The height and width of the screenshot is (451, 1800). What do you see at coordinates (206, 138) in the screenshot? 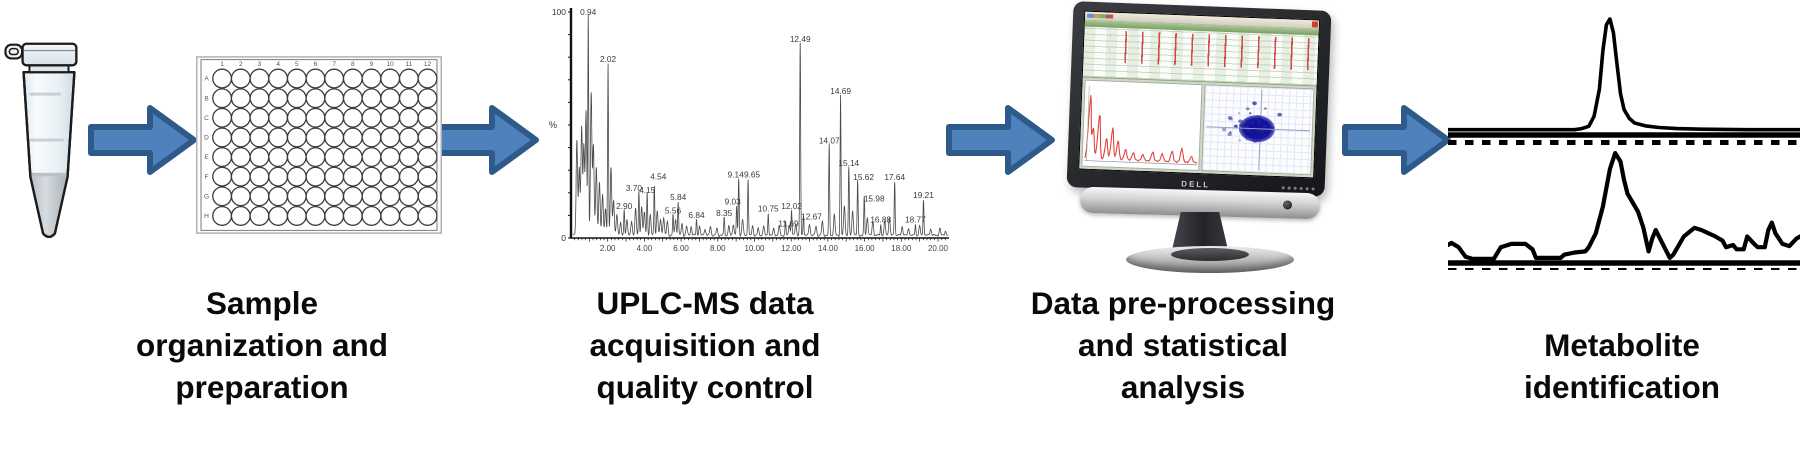
I see `svg-text: D` at bounding box center [206, 138].